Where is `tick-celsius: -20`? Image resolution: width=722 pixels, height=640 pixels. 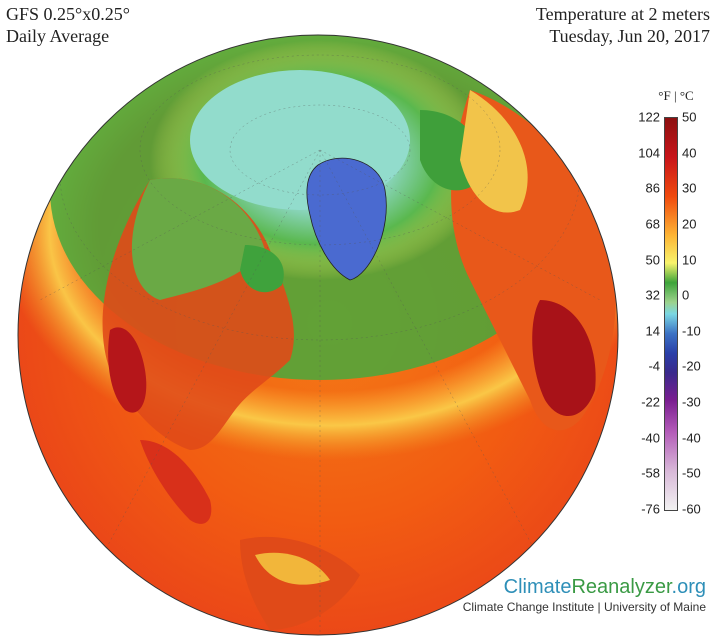 tick-celsius: -20 is located at coordinates (691, 366).